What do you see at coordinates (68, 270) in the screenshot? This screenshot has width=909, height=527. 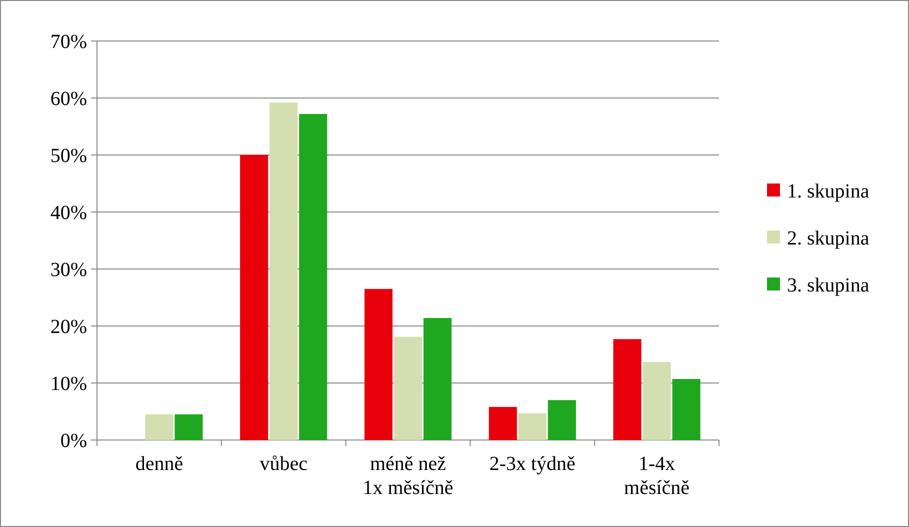 I see `y-tick-label: 30%` at bounding box center [68, 270].